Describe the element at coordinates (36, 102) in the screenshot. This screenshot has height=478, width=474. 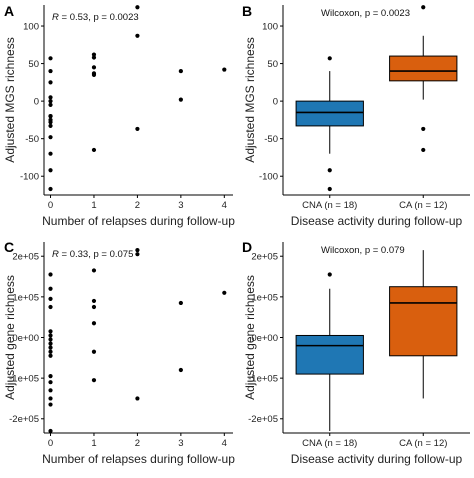
I see `y-tick-label: 0` at that location.